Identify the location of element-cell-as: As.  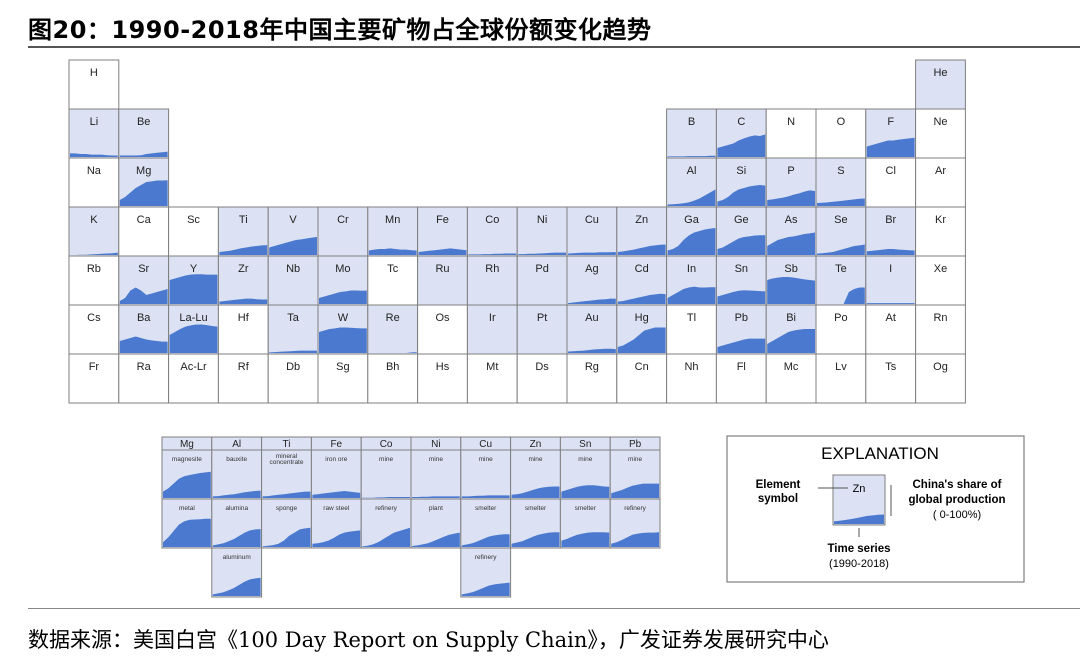
(791, 231).